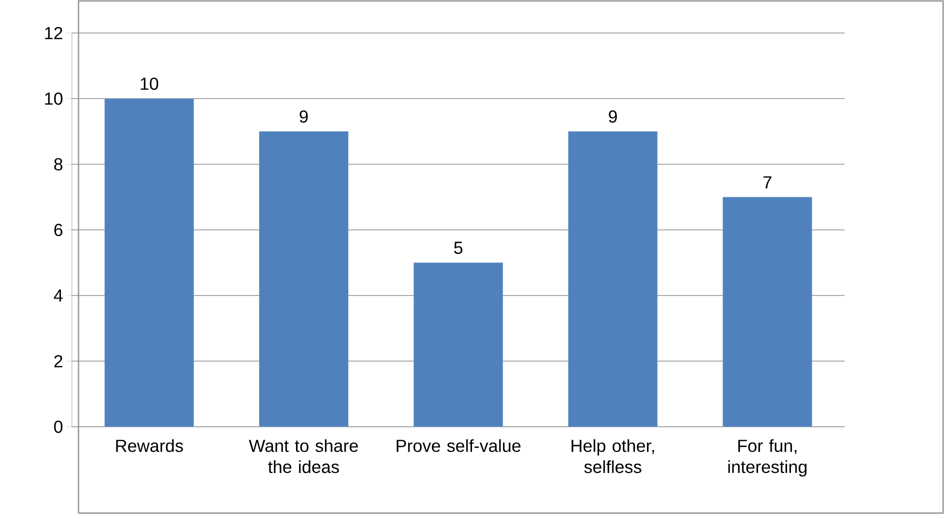 This screenshot has height=514, width=944. I want to click on y-tick-label: 6, so click(58, 230).